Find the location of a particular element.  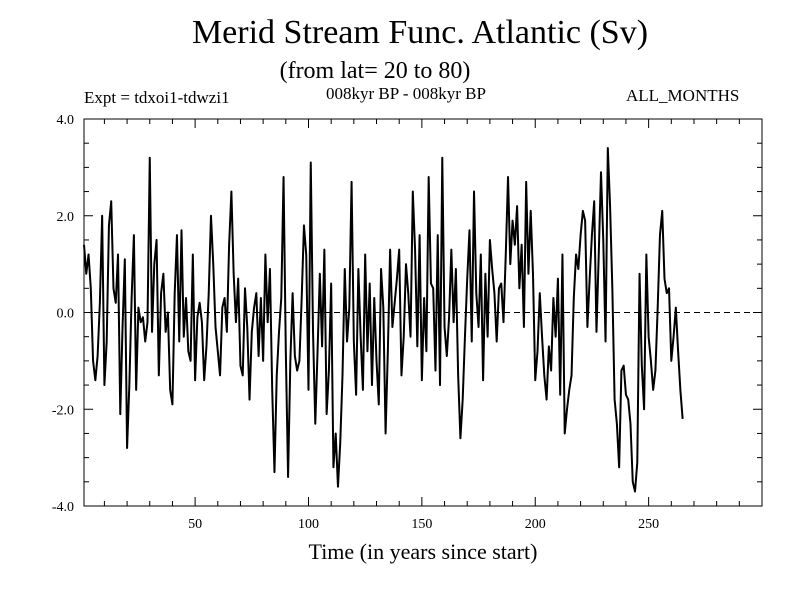

y-tick-label: 4.0 is located at coordinates (66, 120).